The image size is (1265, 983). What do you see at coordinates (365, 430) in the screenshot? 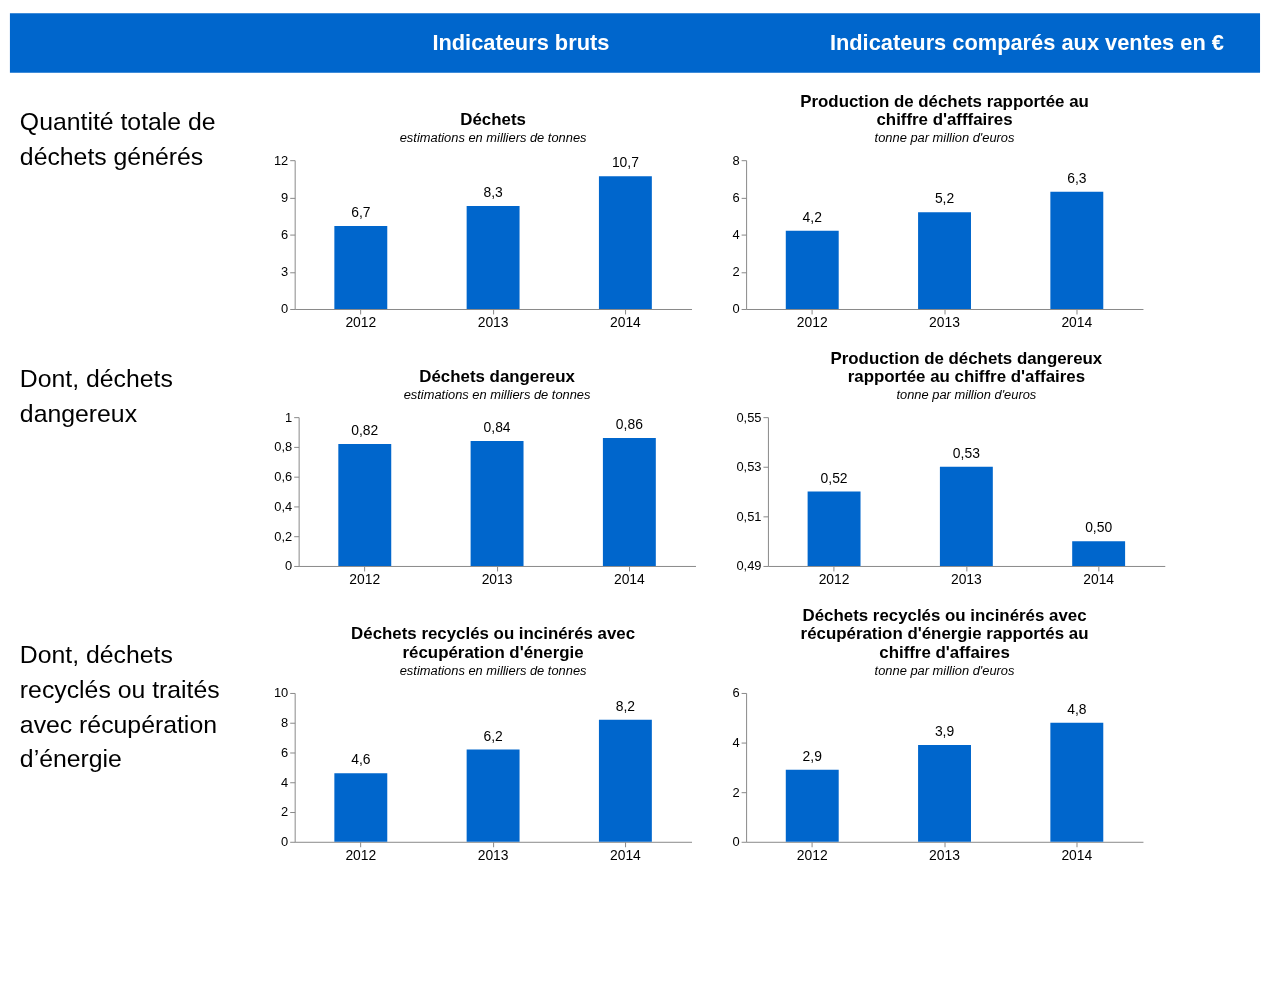
I see `data-label: 0,82` at bounding box center [365, 430].